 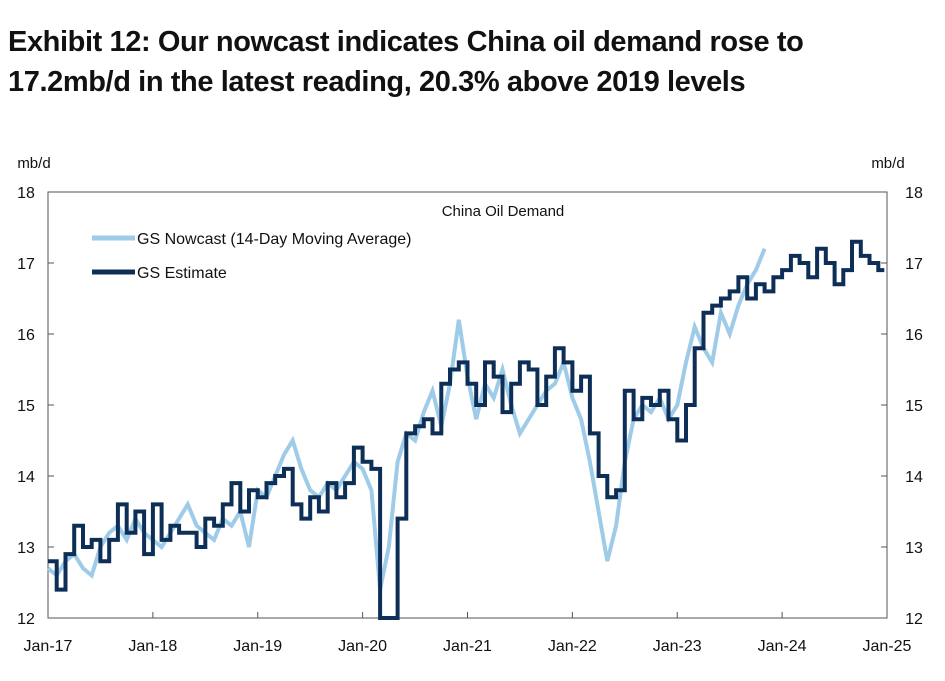 What do you see at coordinates (26, 335) in the screenshot?
I see `y-tick-label-left: 16` at bounding box center [26, 335].